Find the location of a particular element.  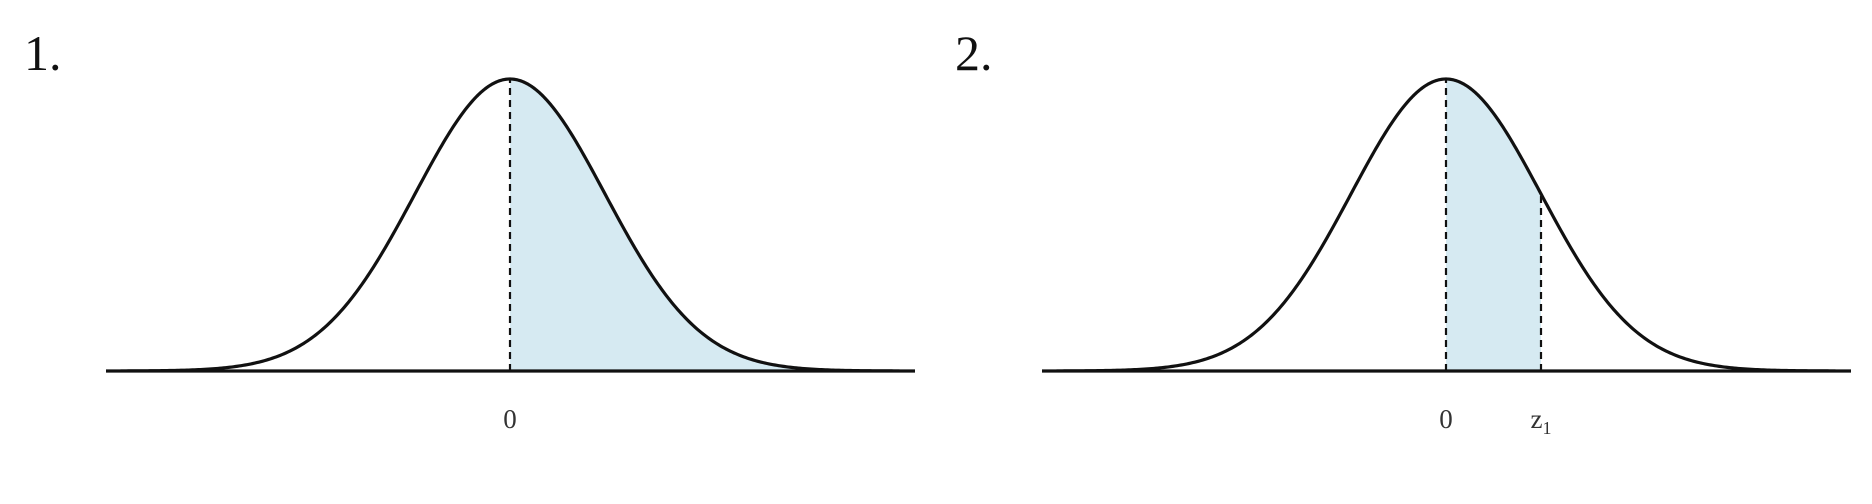

panel-1-tick-labels: 0 is located at coordinates (510, 419).